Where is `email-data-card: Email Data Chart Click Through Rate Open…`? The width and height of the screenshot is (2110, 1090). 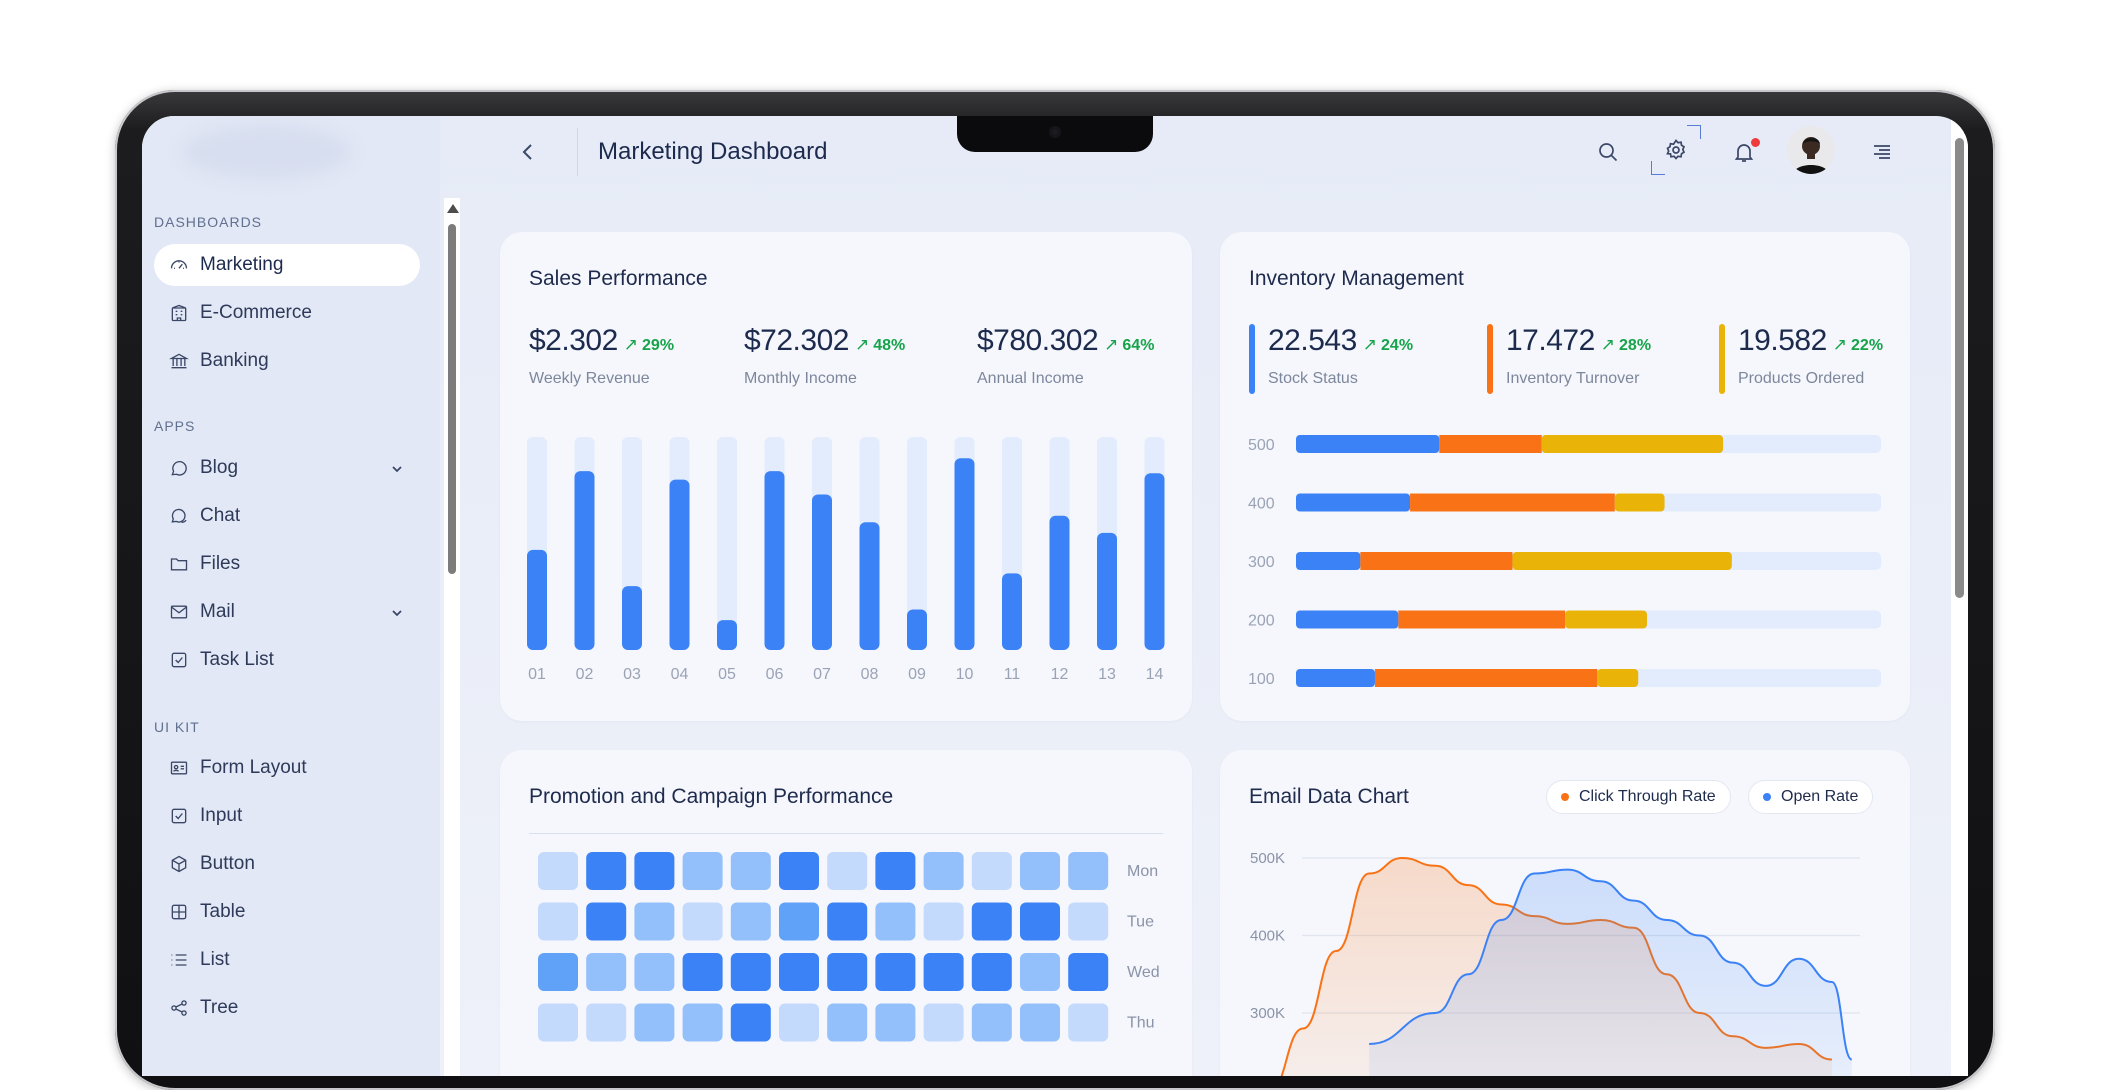
email-data-card: Email Data Chart Click Through Rate Open… is located at coordinates (1565, 913).